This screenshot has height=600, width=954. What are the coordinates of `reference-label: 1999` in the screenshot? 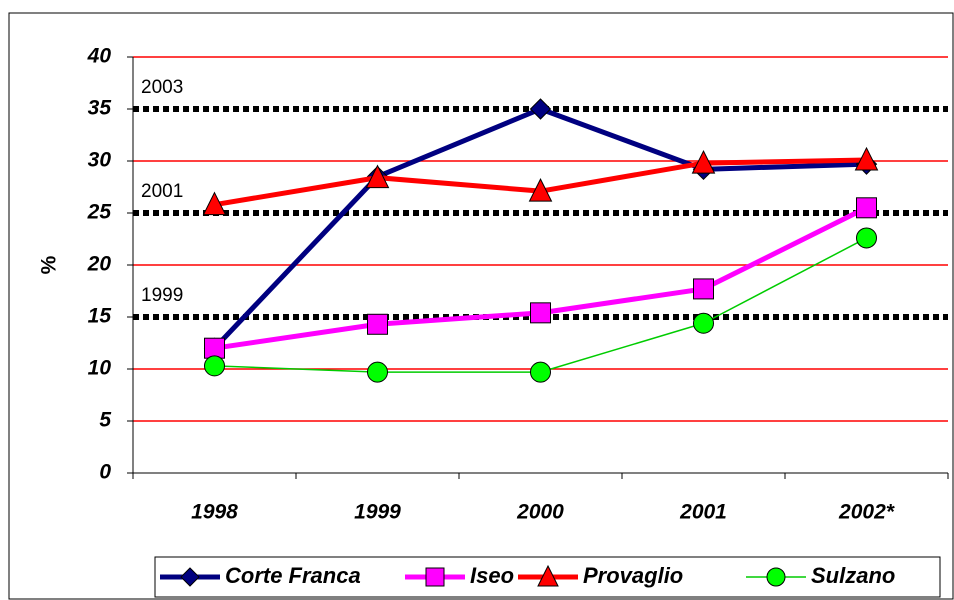 It's located at (162, 295).